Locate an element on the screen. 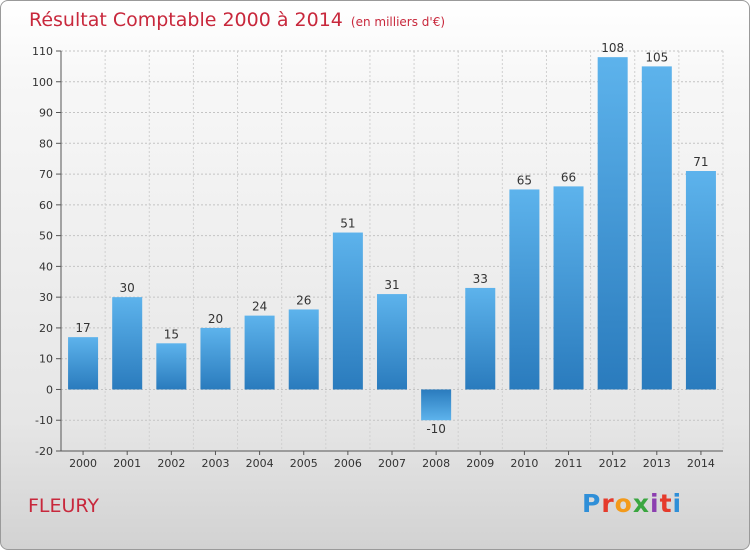  bar-value-label: 71 is located at coordinates (700, 162).